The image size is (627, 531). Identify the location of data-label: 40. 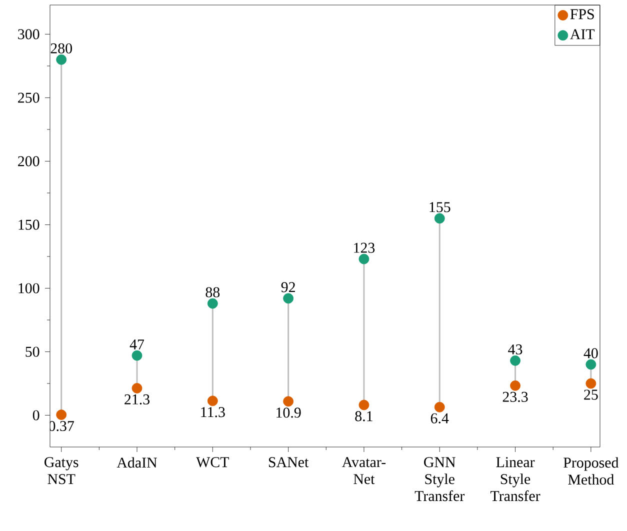
(591, 353).